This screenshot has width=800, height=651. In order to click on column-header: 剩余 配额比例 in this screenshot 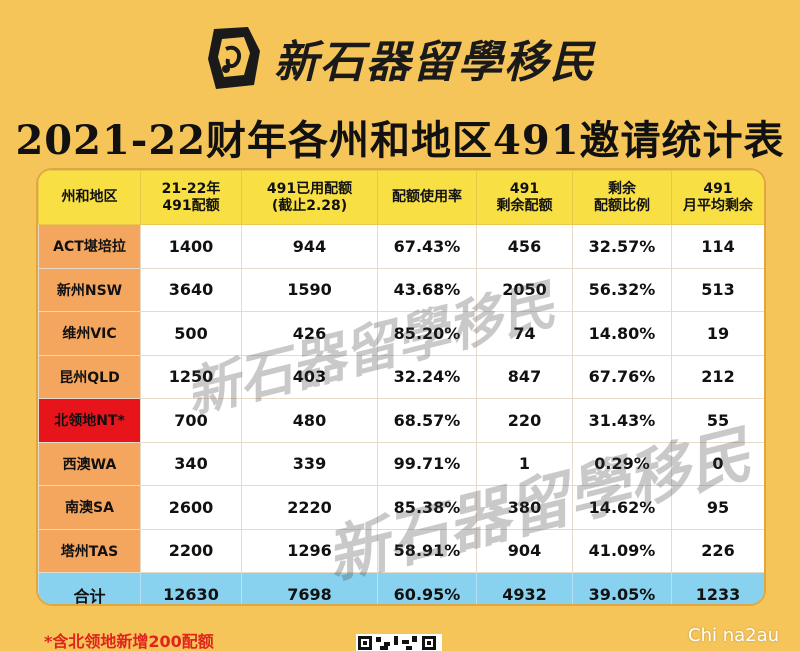, I will do `click(622, 197)`.